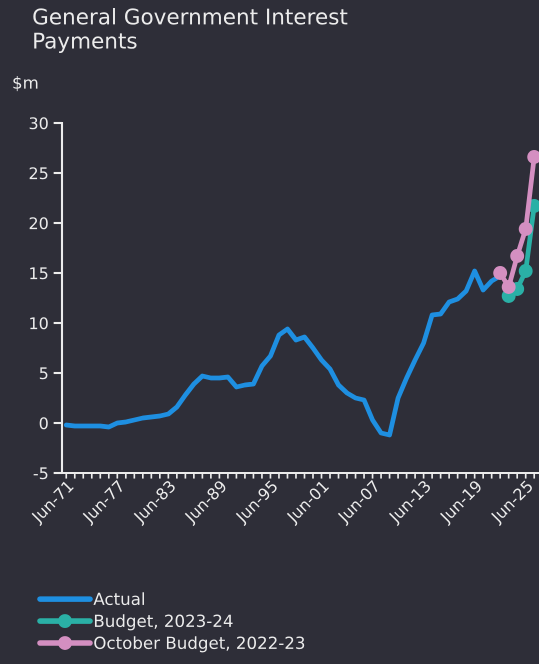 The image size is (539, 664). I want to click on legend-label: October Budget, 2022-23, so click(199, 644).